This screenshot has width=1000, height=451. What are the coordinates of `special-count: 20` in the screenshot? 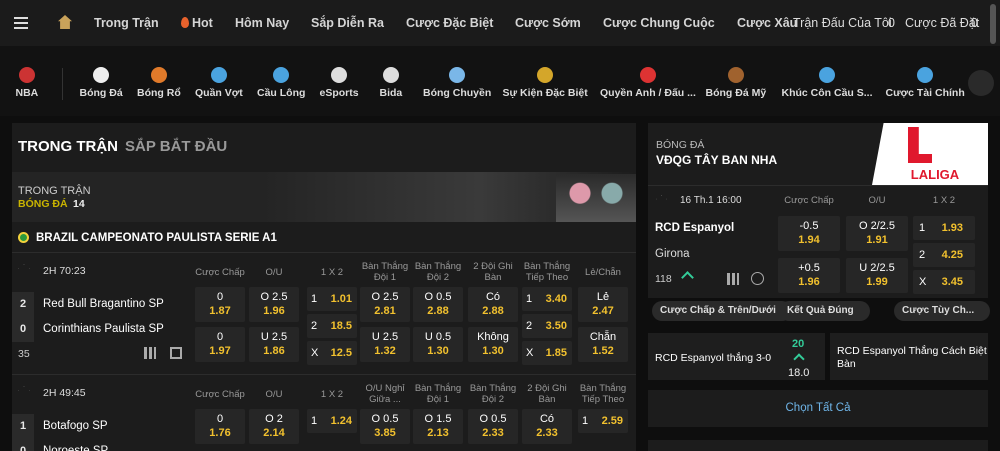 It's located at (798, 344).